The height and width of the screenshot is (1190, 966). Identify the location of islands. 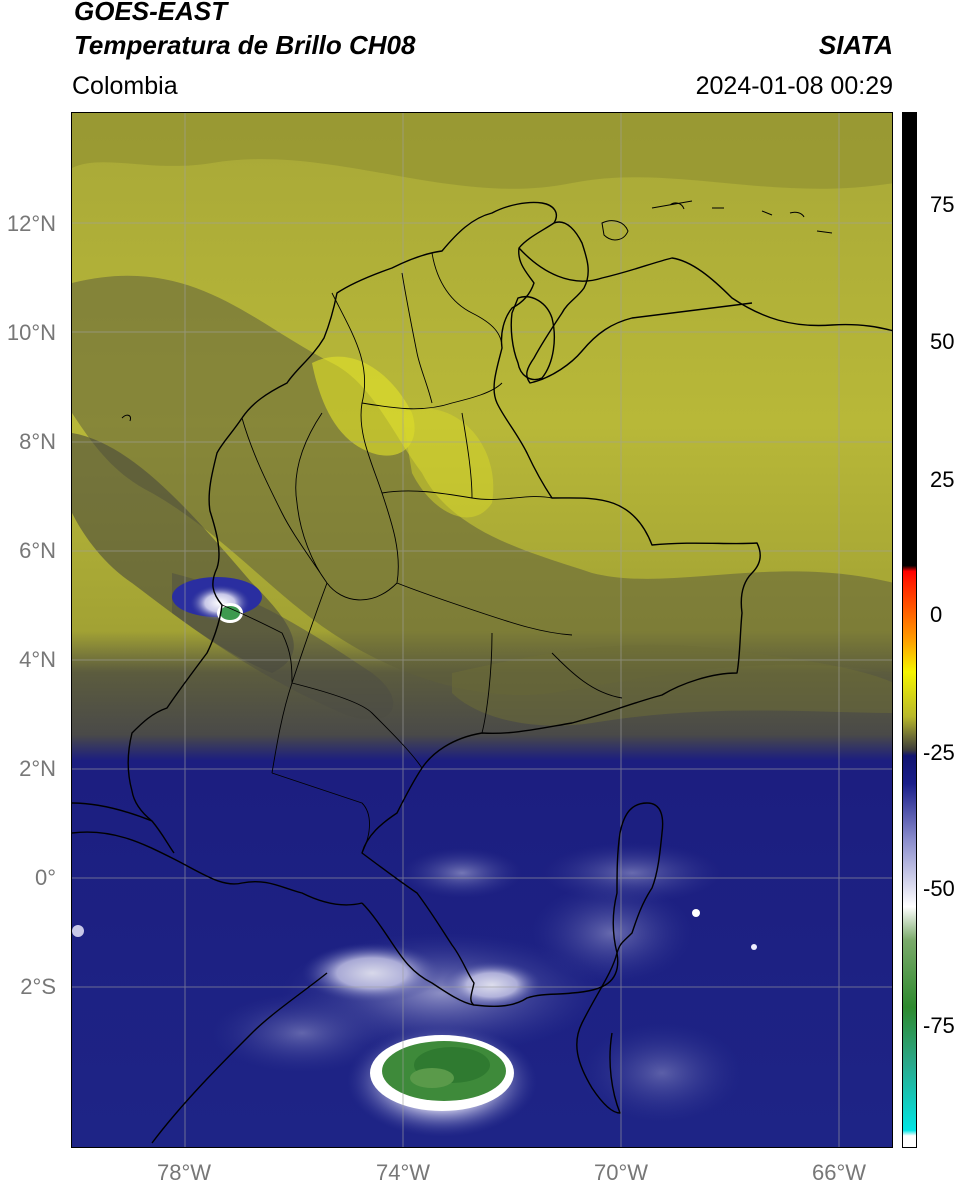
(477, 311).